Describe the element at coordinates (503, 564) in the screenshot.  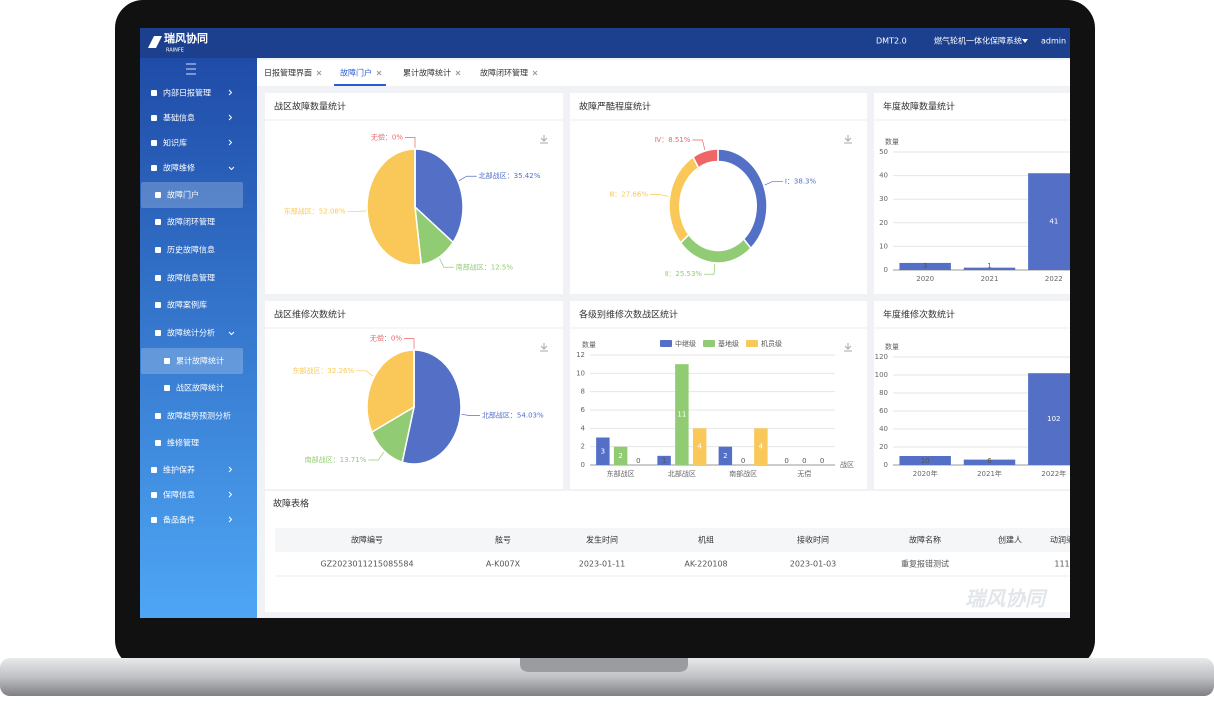
I see `table-cell: A-K007X` at that location.